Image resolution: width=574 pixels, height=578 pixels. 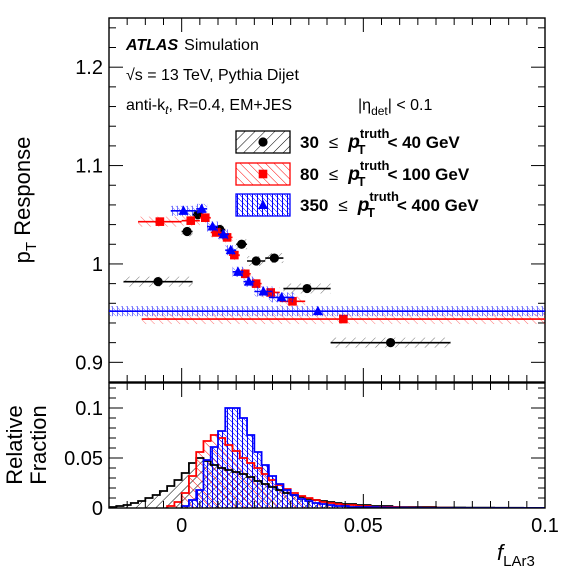 I want to click on svg-text: pT Response, so click(x=25, y=200).